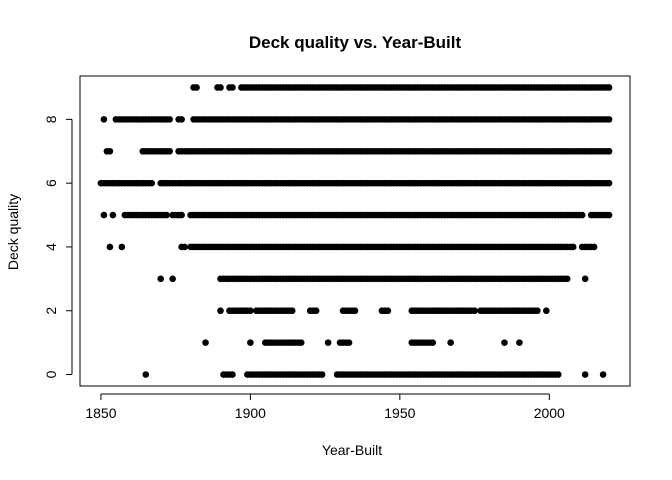  Describe the element at coordinates (51, 247) in the screenshot. I see `y-tick-label: 4` at that location.